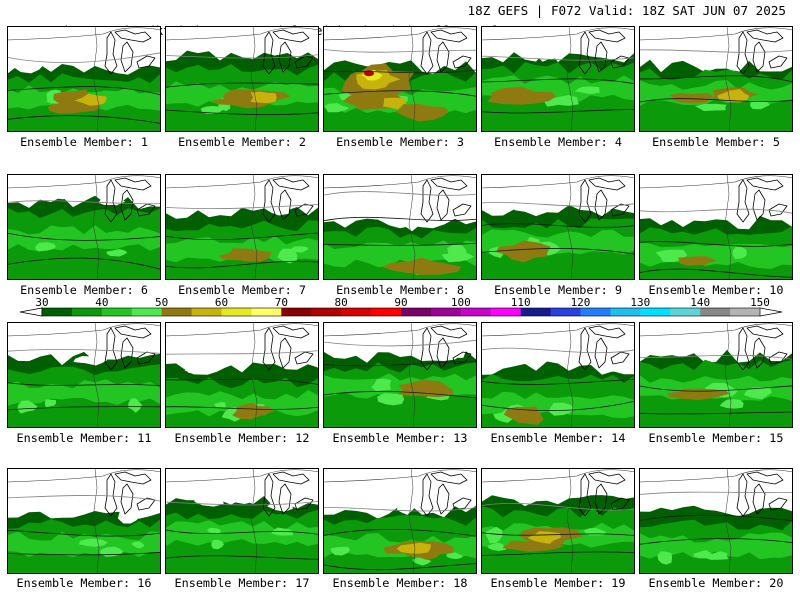 This screenshot has width=800, height=600. What do you see at coordinates (716, 583) in the screenshot?
I see `ensemble-member-label: Ensemble Member: 20` at bounding box center [716, 583].